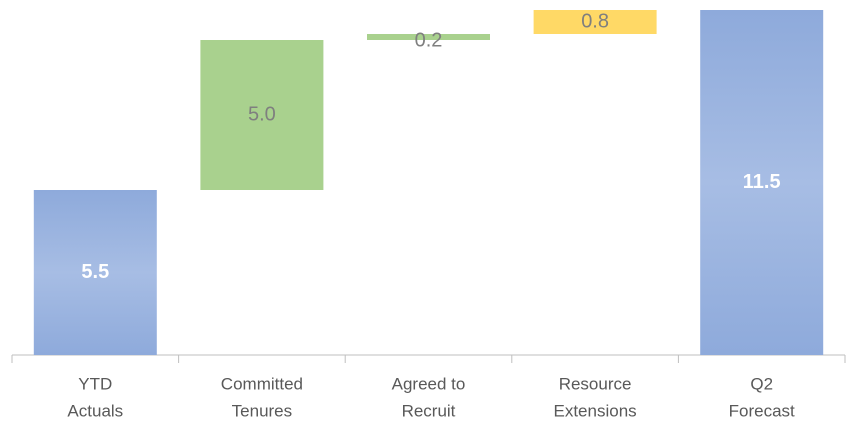  Describe the element at coordinates (595, 410) in the screenshot. I see `x-tick-label: Extensions` at that location.